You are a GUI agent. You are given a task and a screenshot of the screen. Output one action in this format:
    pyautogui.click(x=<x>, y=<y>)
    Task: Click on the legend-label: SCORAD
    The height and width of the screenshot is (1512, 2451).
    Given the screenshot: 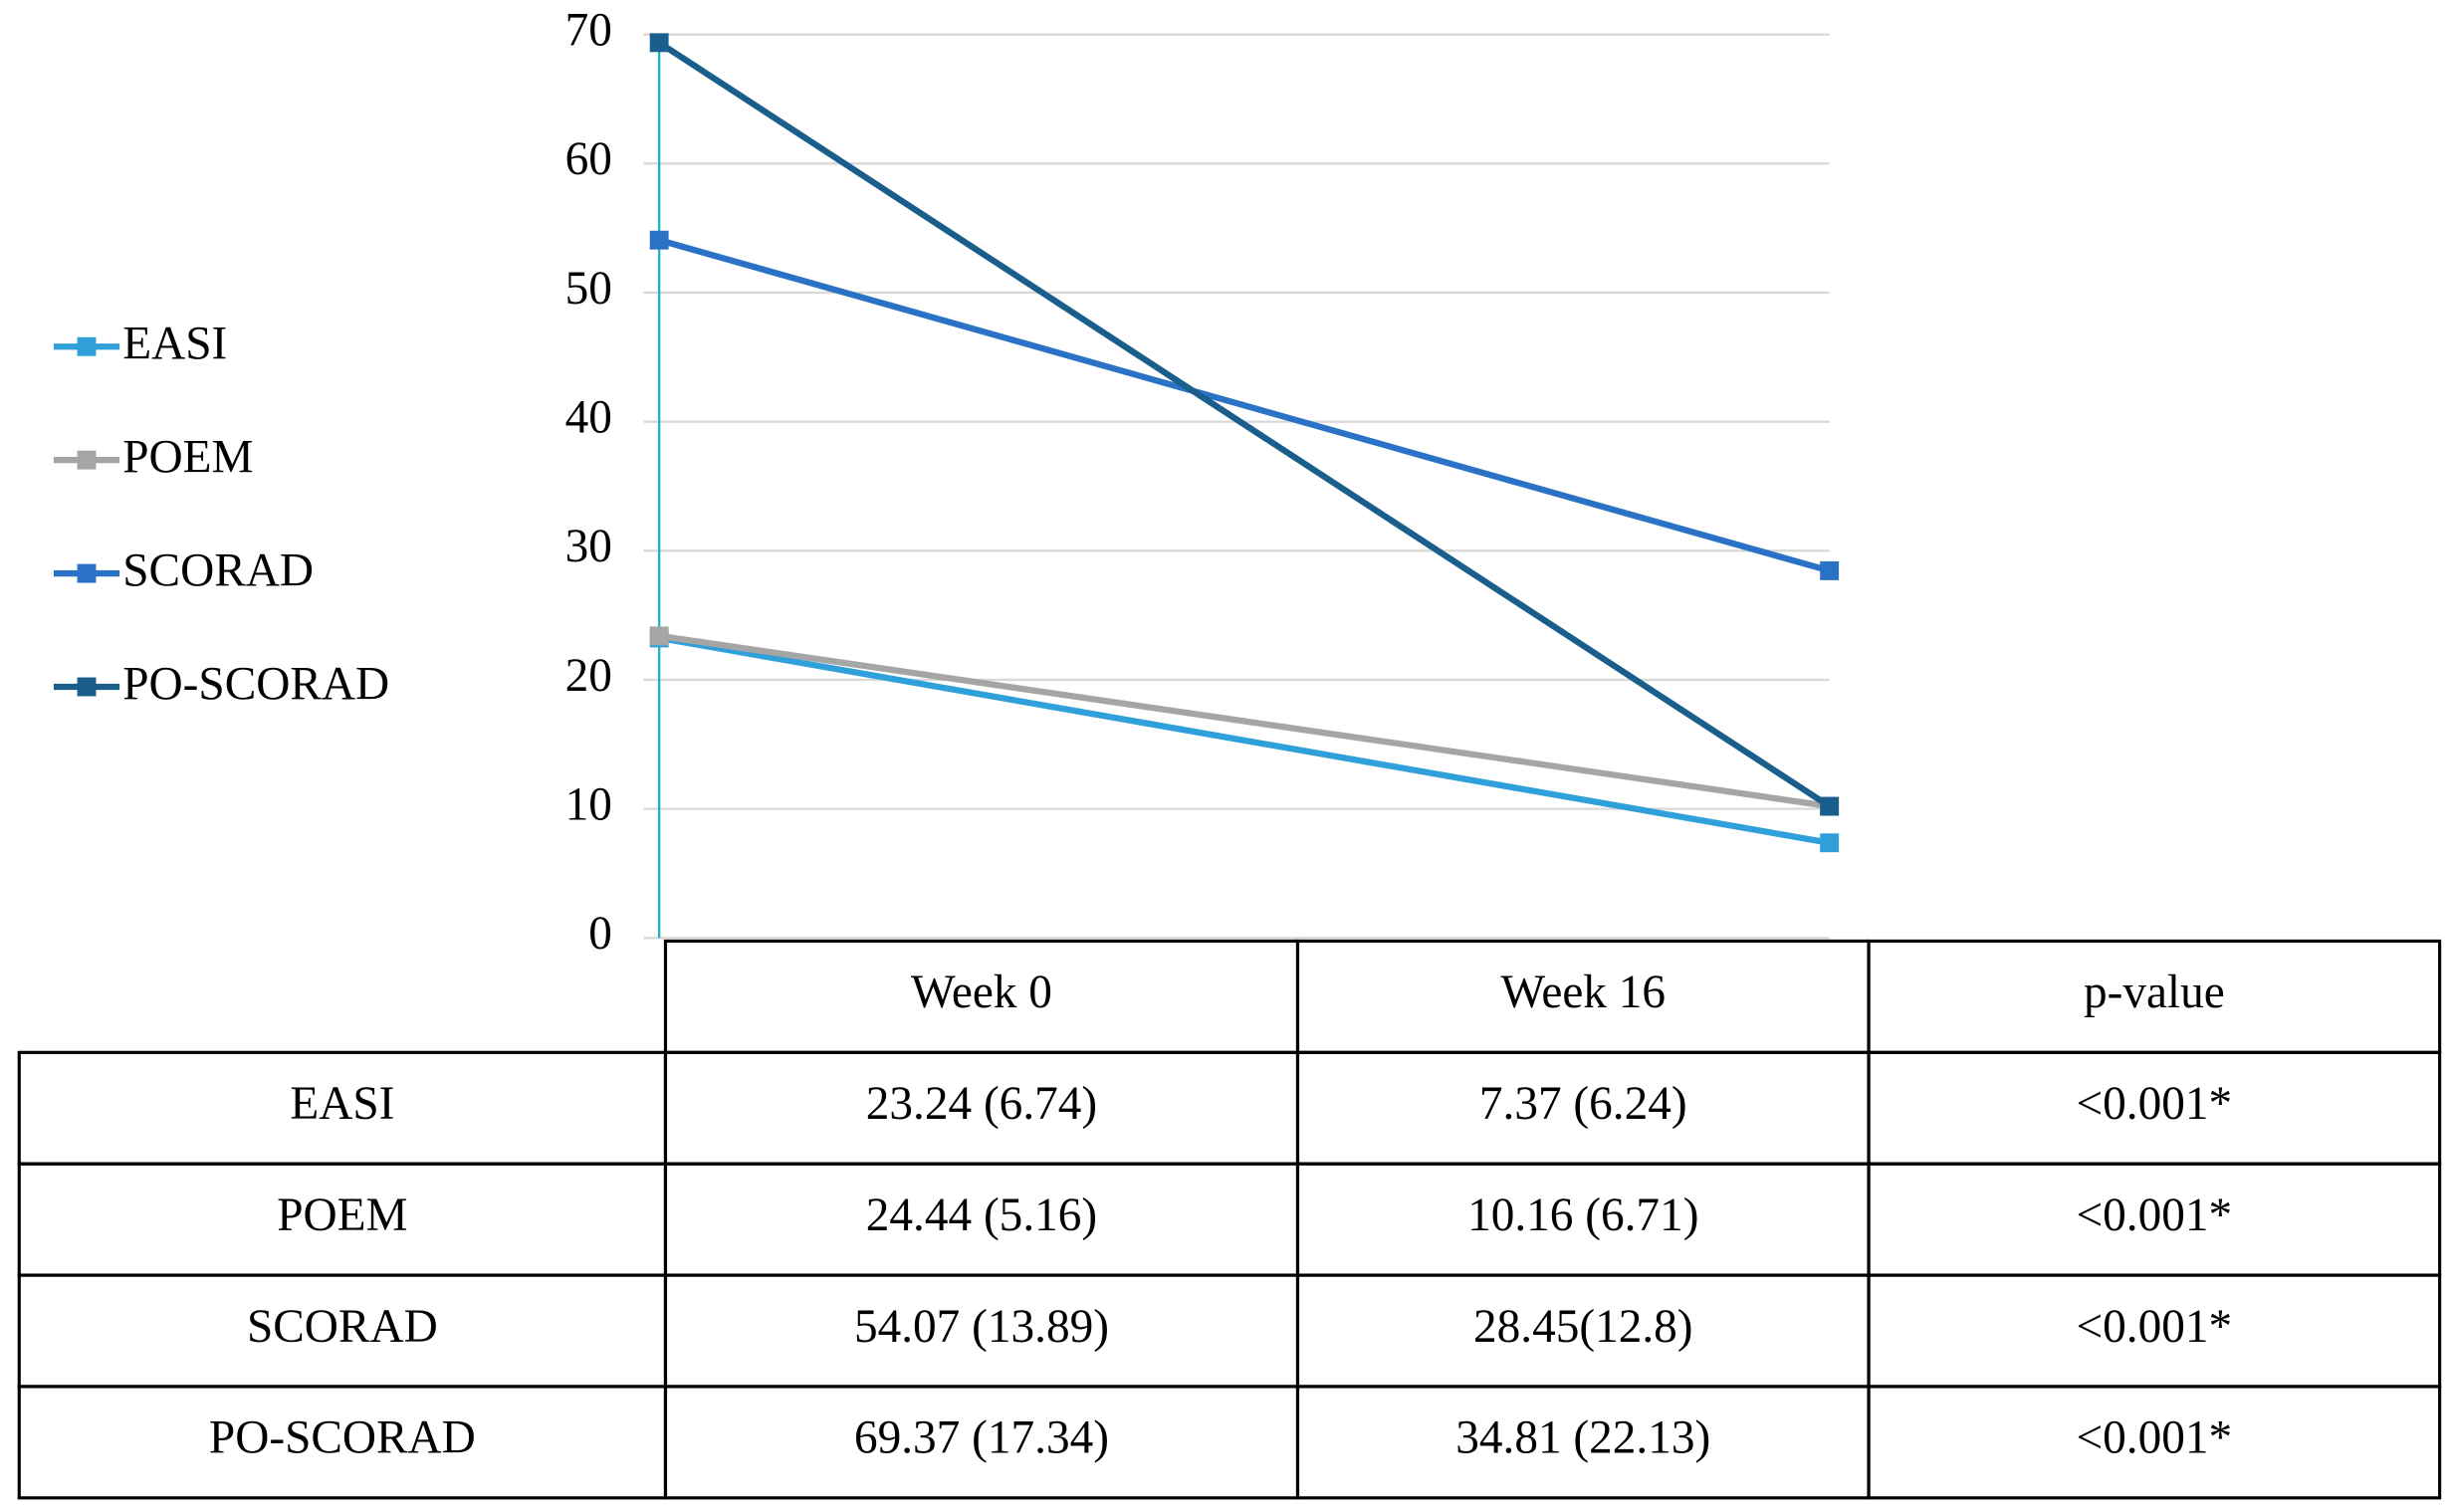 What is the action you would take?
    pyautogui.click(x=218, y=571)
    